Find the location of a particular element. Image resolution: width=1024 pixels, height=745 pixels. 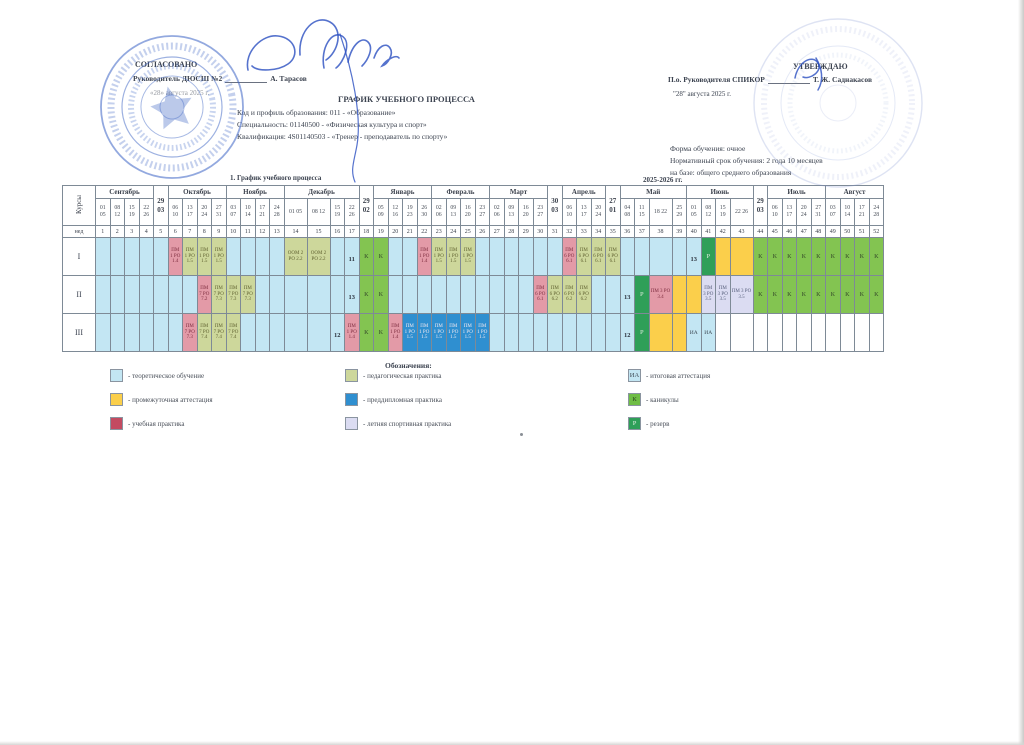

schedule-cell: ПМ 1 РО 1.4 is located at coordinates (424, 256).